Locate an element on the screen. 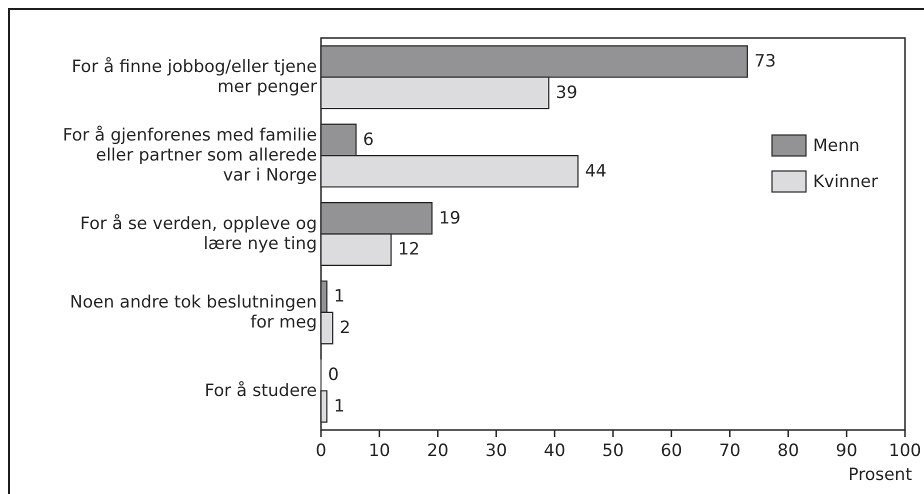 This screenshot has height=494, width=924. data-label: 6 is located at coordinates (368, 140).